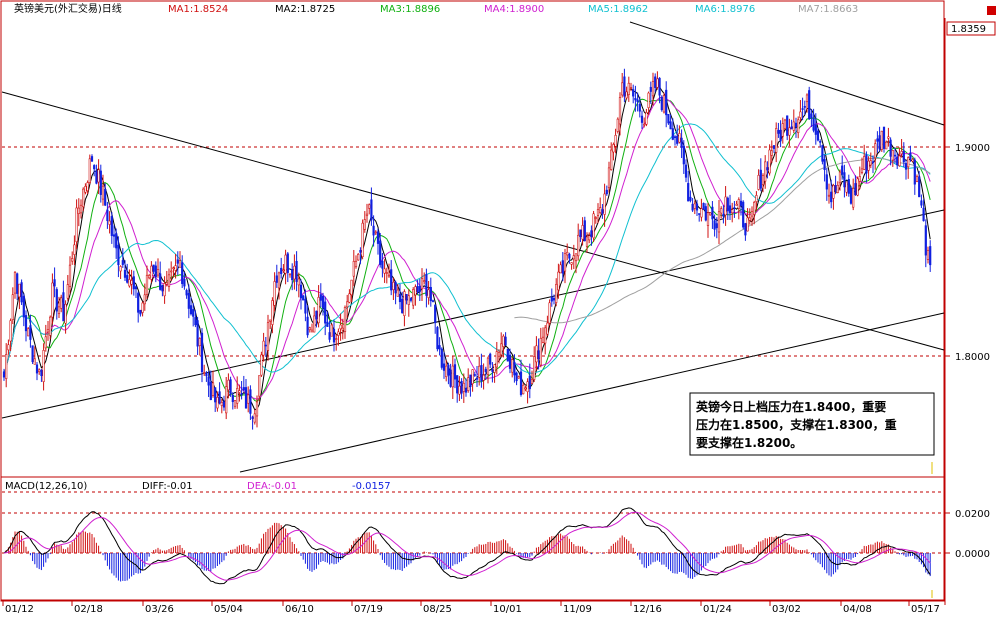 This screenshot has height=617, width=997. I want to click on annotation-line-1: 英镑今日上档压力在1.8400，重要, so click(791, 406).